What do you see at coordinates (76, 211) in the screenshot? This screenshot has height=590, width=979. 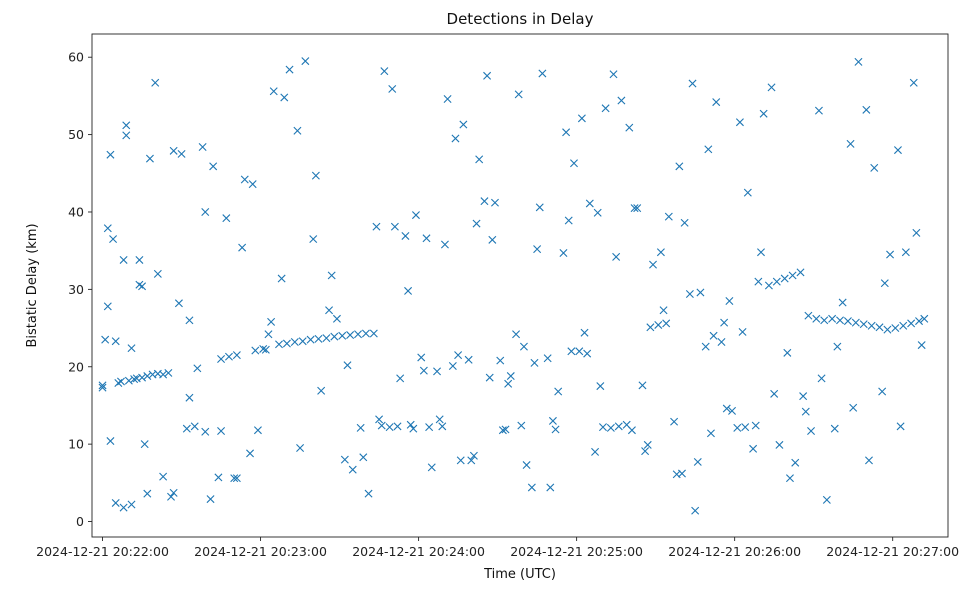 I see `y-tick-label: 40` at bounding box center [76, 211].